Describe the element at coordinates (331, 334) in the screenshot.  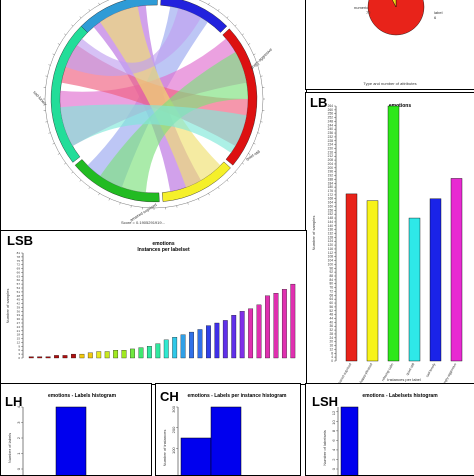
I see `lb-ytick-label: 28` at that location.